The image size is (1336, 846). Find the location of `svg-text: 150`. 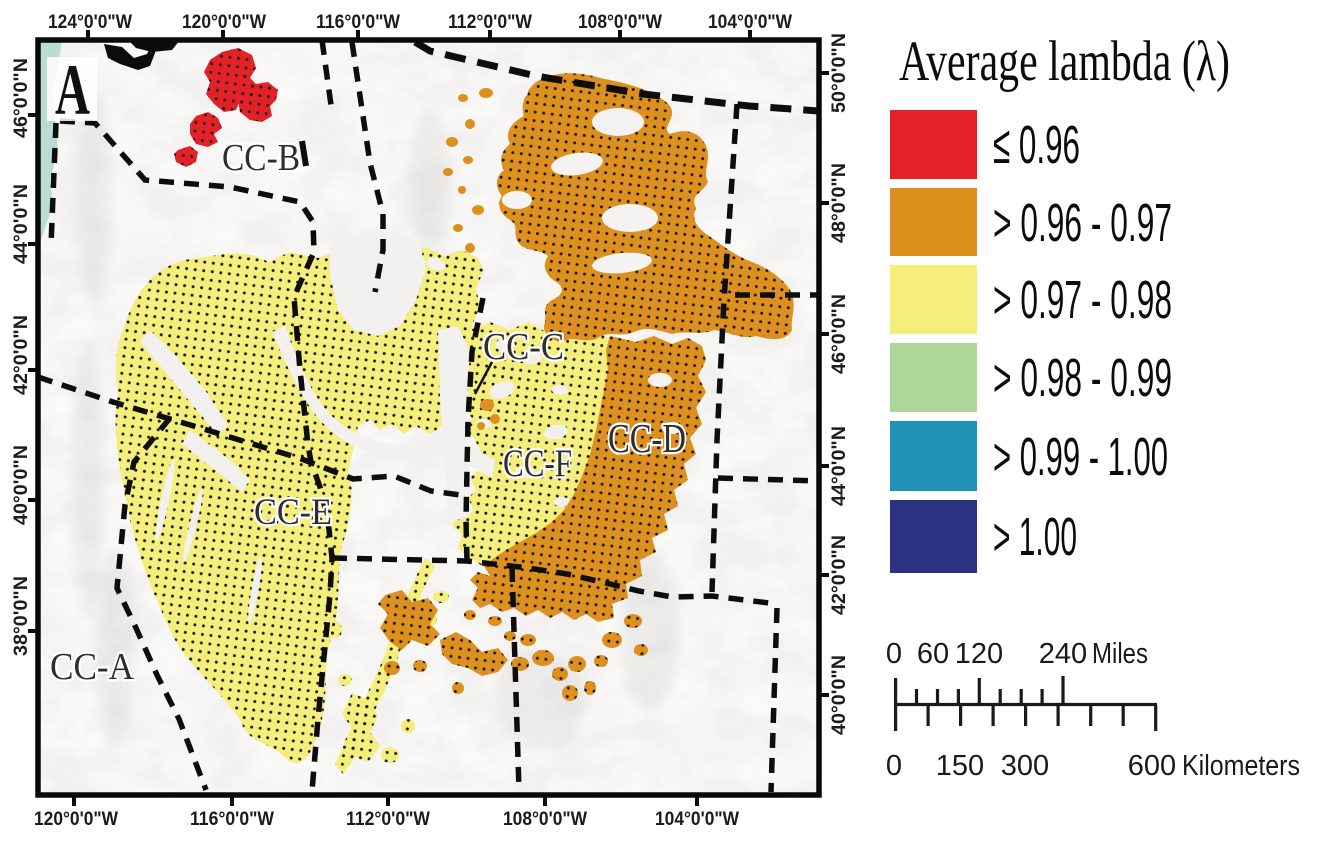

svg-text: 150 is located at coordinates (960, 766).